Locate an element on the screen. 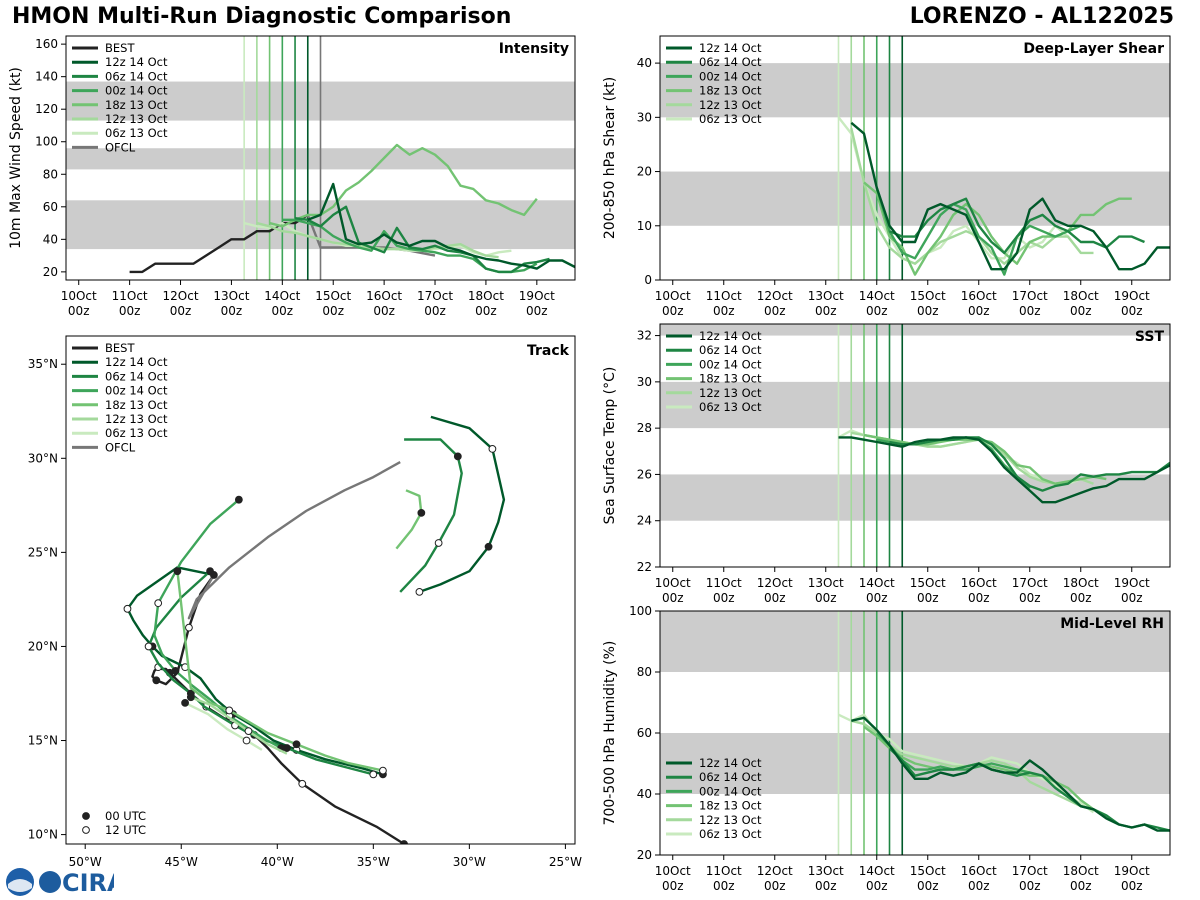 The height and width of the screenshot is (900, 1200). noaa-cira-logo: CIRA is located at coordinates (59, 882).